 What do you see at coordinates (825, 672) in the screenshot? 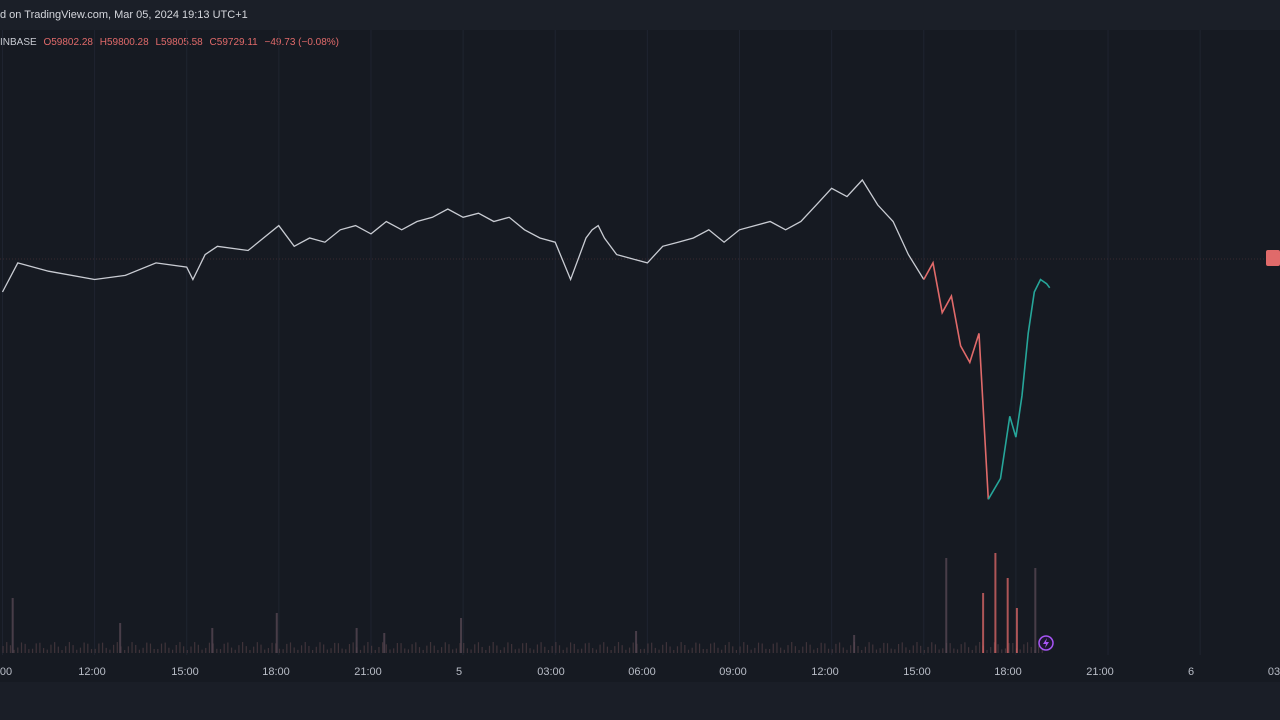
I see `x-tick-label: 12:00` at bounding box center [825, 672].